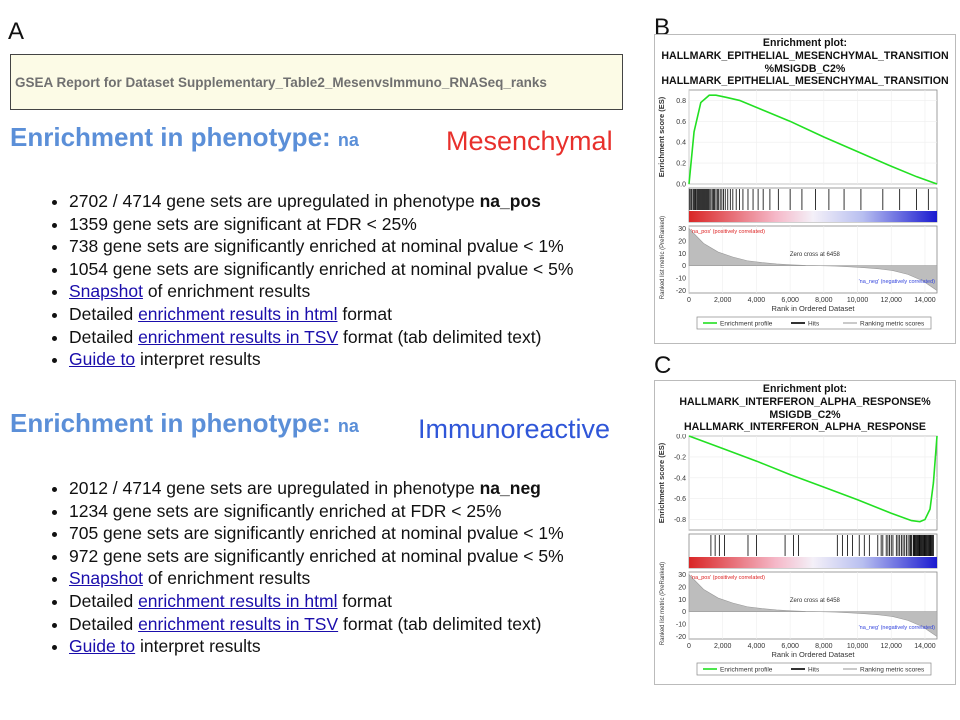 The image size is (960, 720). What do you see at coordinates (892, 300) in the screenshot?
I see `x-tick-label: 12,000` at bounding box center [892, 300].